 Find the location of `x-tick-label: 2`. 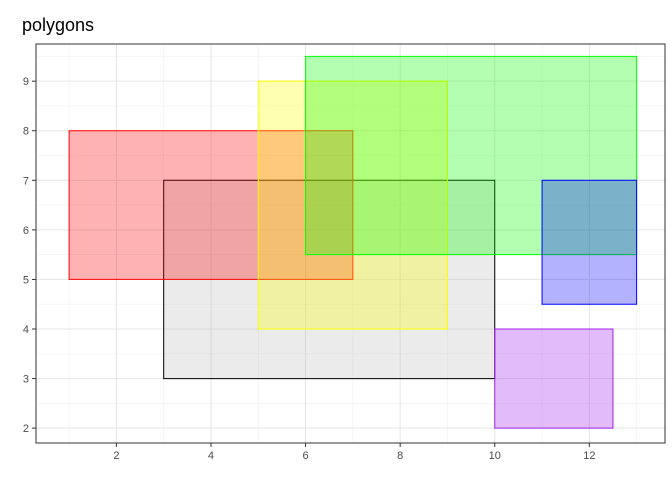

x-tick-label: 2 is located at coordinates (116, 456).